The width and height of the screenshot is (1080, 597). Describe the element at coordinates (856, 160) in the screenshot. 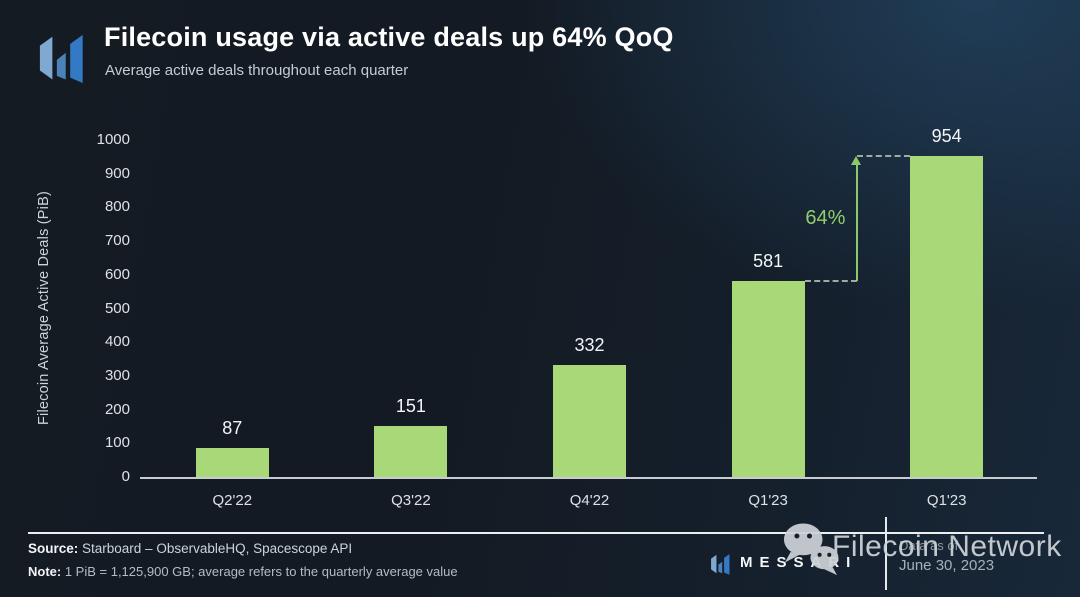

I see `growth-arrow-head-icon` at that location.